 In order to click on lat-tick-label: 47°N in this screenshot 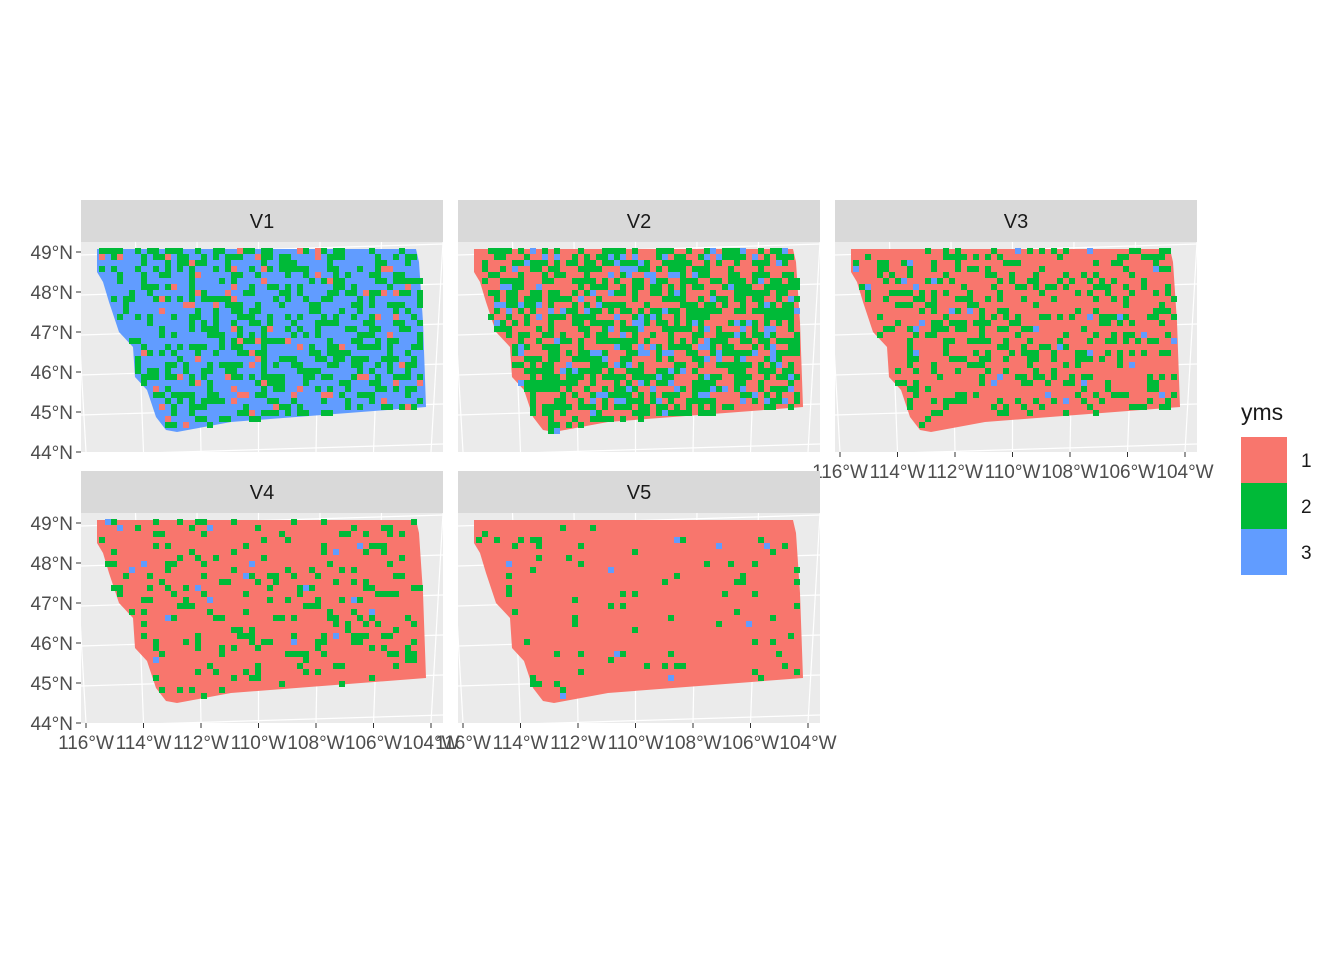, I will do `click(52, 604)`.